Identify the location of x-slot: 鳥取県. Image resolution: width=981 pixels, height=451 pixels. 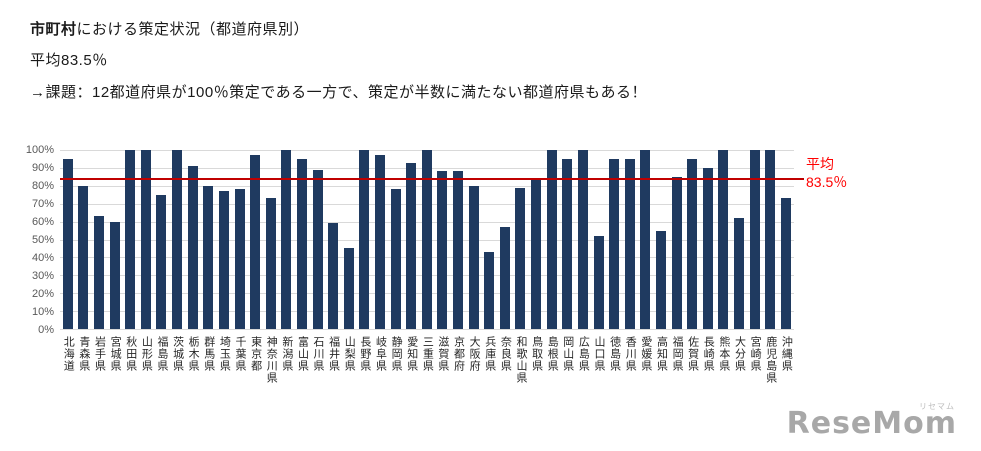
(536, 360).